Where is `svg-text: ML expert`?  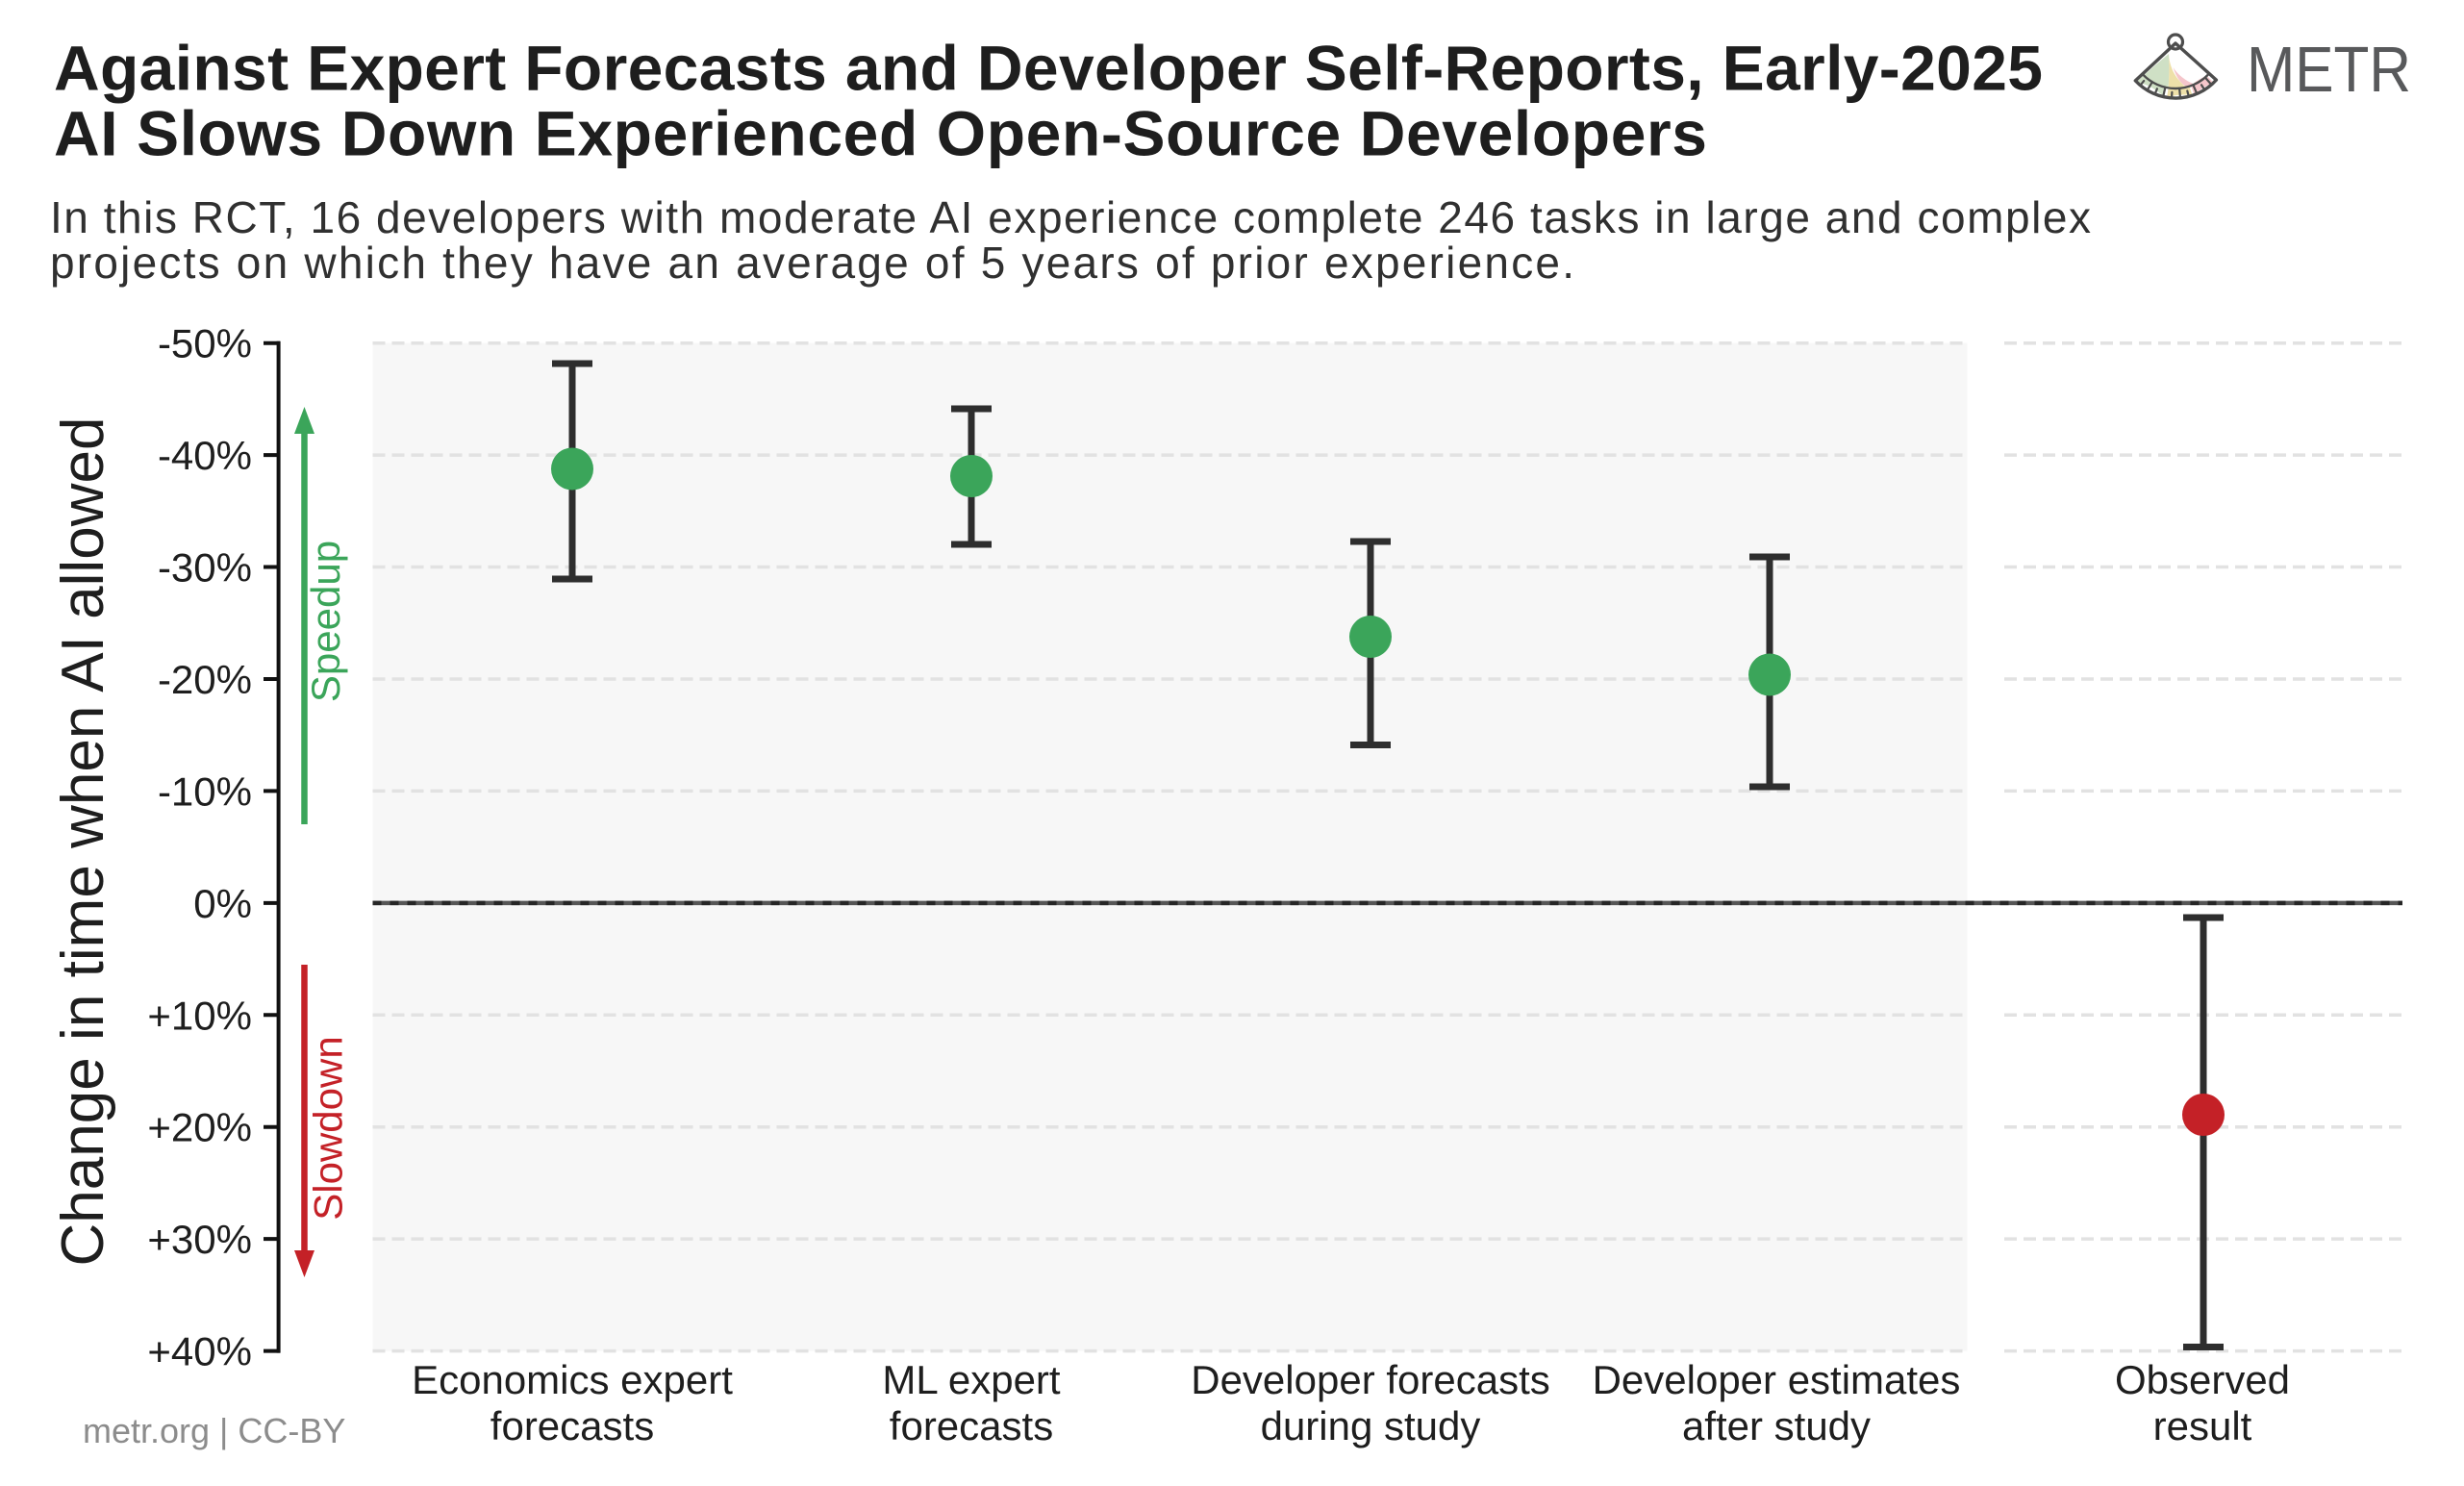
svg-text: ML expert is located at coordinates (971, 1379).